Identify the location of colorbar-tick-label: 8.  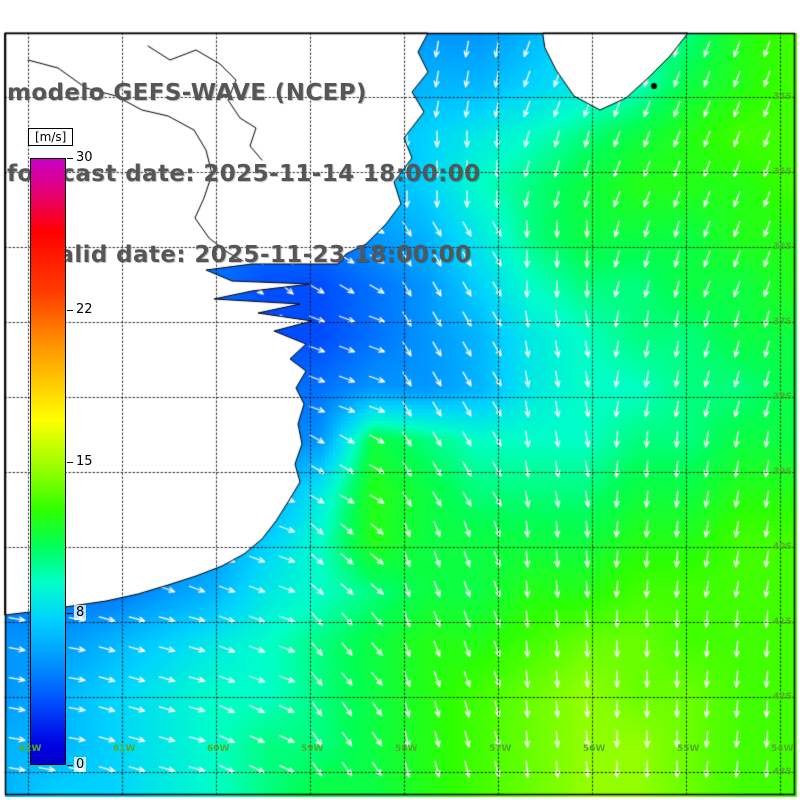
(80, 612).